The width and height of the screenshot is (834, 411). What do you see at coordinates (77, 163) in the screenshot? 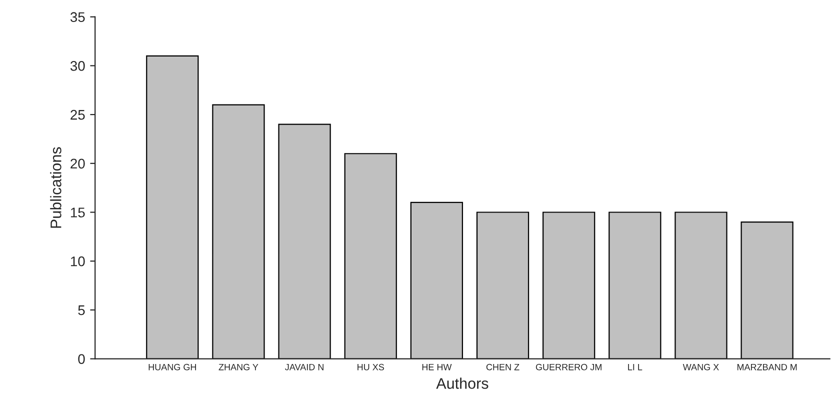
I see `y-tick-label: 20` at bounding box center [77, 163].